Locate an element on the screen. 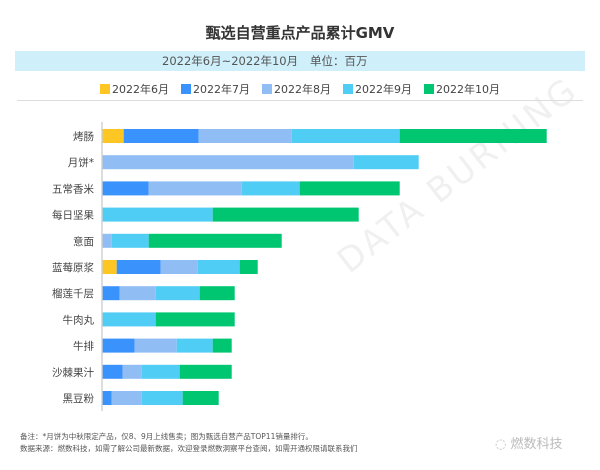  legend: 2022年6月 2022年7月 2022年8月 2022年9月 2022年10月 is located at coordinates (300, 89).